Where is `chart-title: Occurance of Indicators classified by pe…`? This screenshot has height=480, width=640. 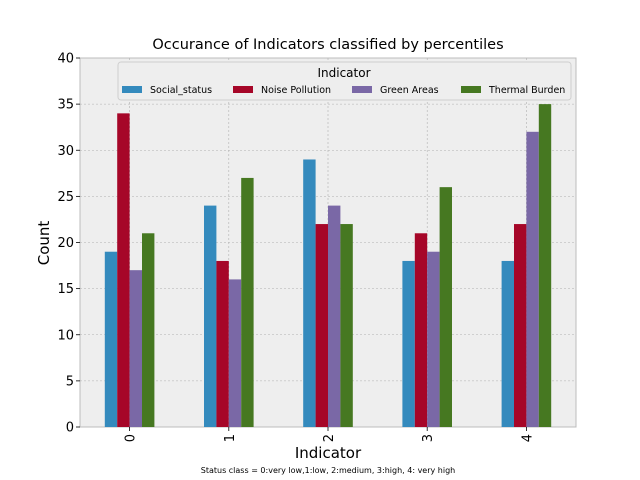
chart-title: Occurance of Indicators classified by pe… is located at coordinates (327, 45).